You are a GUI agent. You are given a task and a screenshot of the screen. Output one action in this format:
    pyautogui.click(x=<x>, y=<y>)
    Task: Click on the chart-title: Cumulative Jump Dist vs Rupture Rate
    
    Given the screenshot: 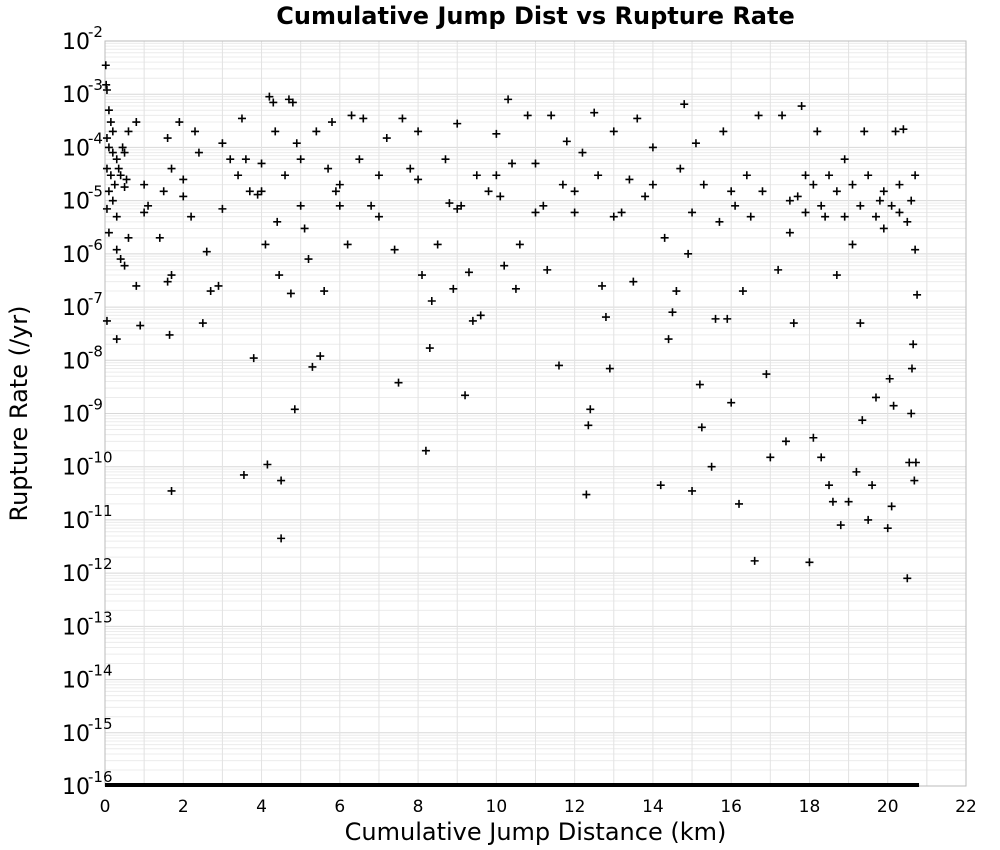 What is the action you would take?
    pyautogui.click(x=535, y=16)
    